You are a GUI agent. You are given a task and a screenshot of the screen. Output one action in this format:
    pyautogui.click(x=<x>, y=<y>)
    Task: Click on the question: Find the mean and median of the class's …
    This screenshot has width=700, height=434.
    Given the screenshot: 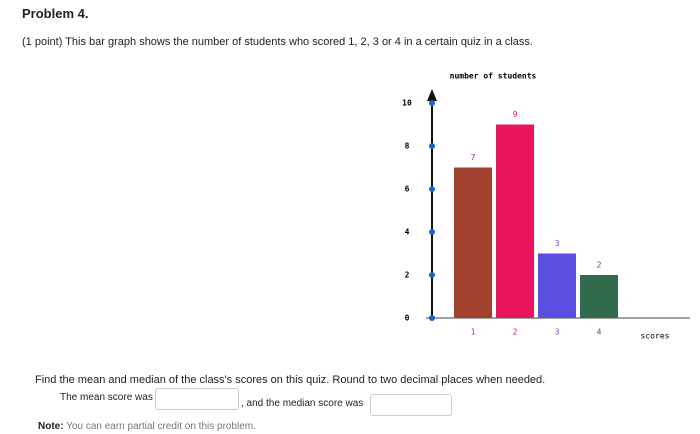 What is the action you would take?
    pyautogui.click(x=290, y=380)
    